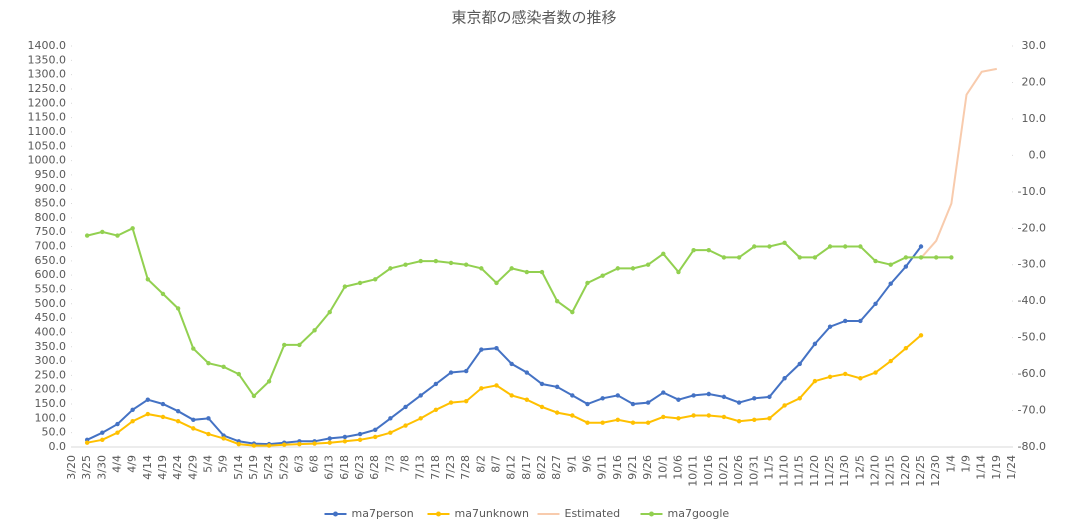  What do you see at coordinates (268, 467) in the screenshot?
I see `x-tick-label: 5/24` at bounding box center [268, 467].